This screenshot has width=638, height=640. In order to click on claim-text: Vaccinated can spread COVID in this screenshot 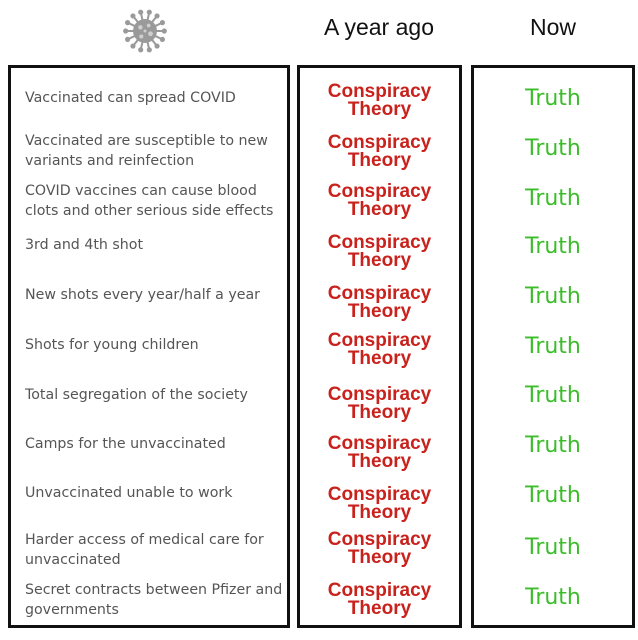, I will do `click(130, 98)`.